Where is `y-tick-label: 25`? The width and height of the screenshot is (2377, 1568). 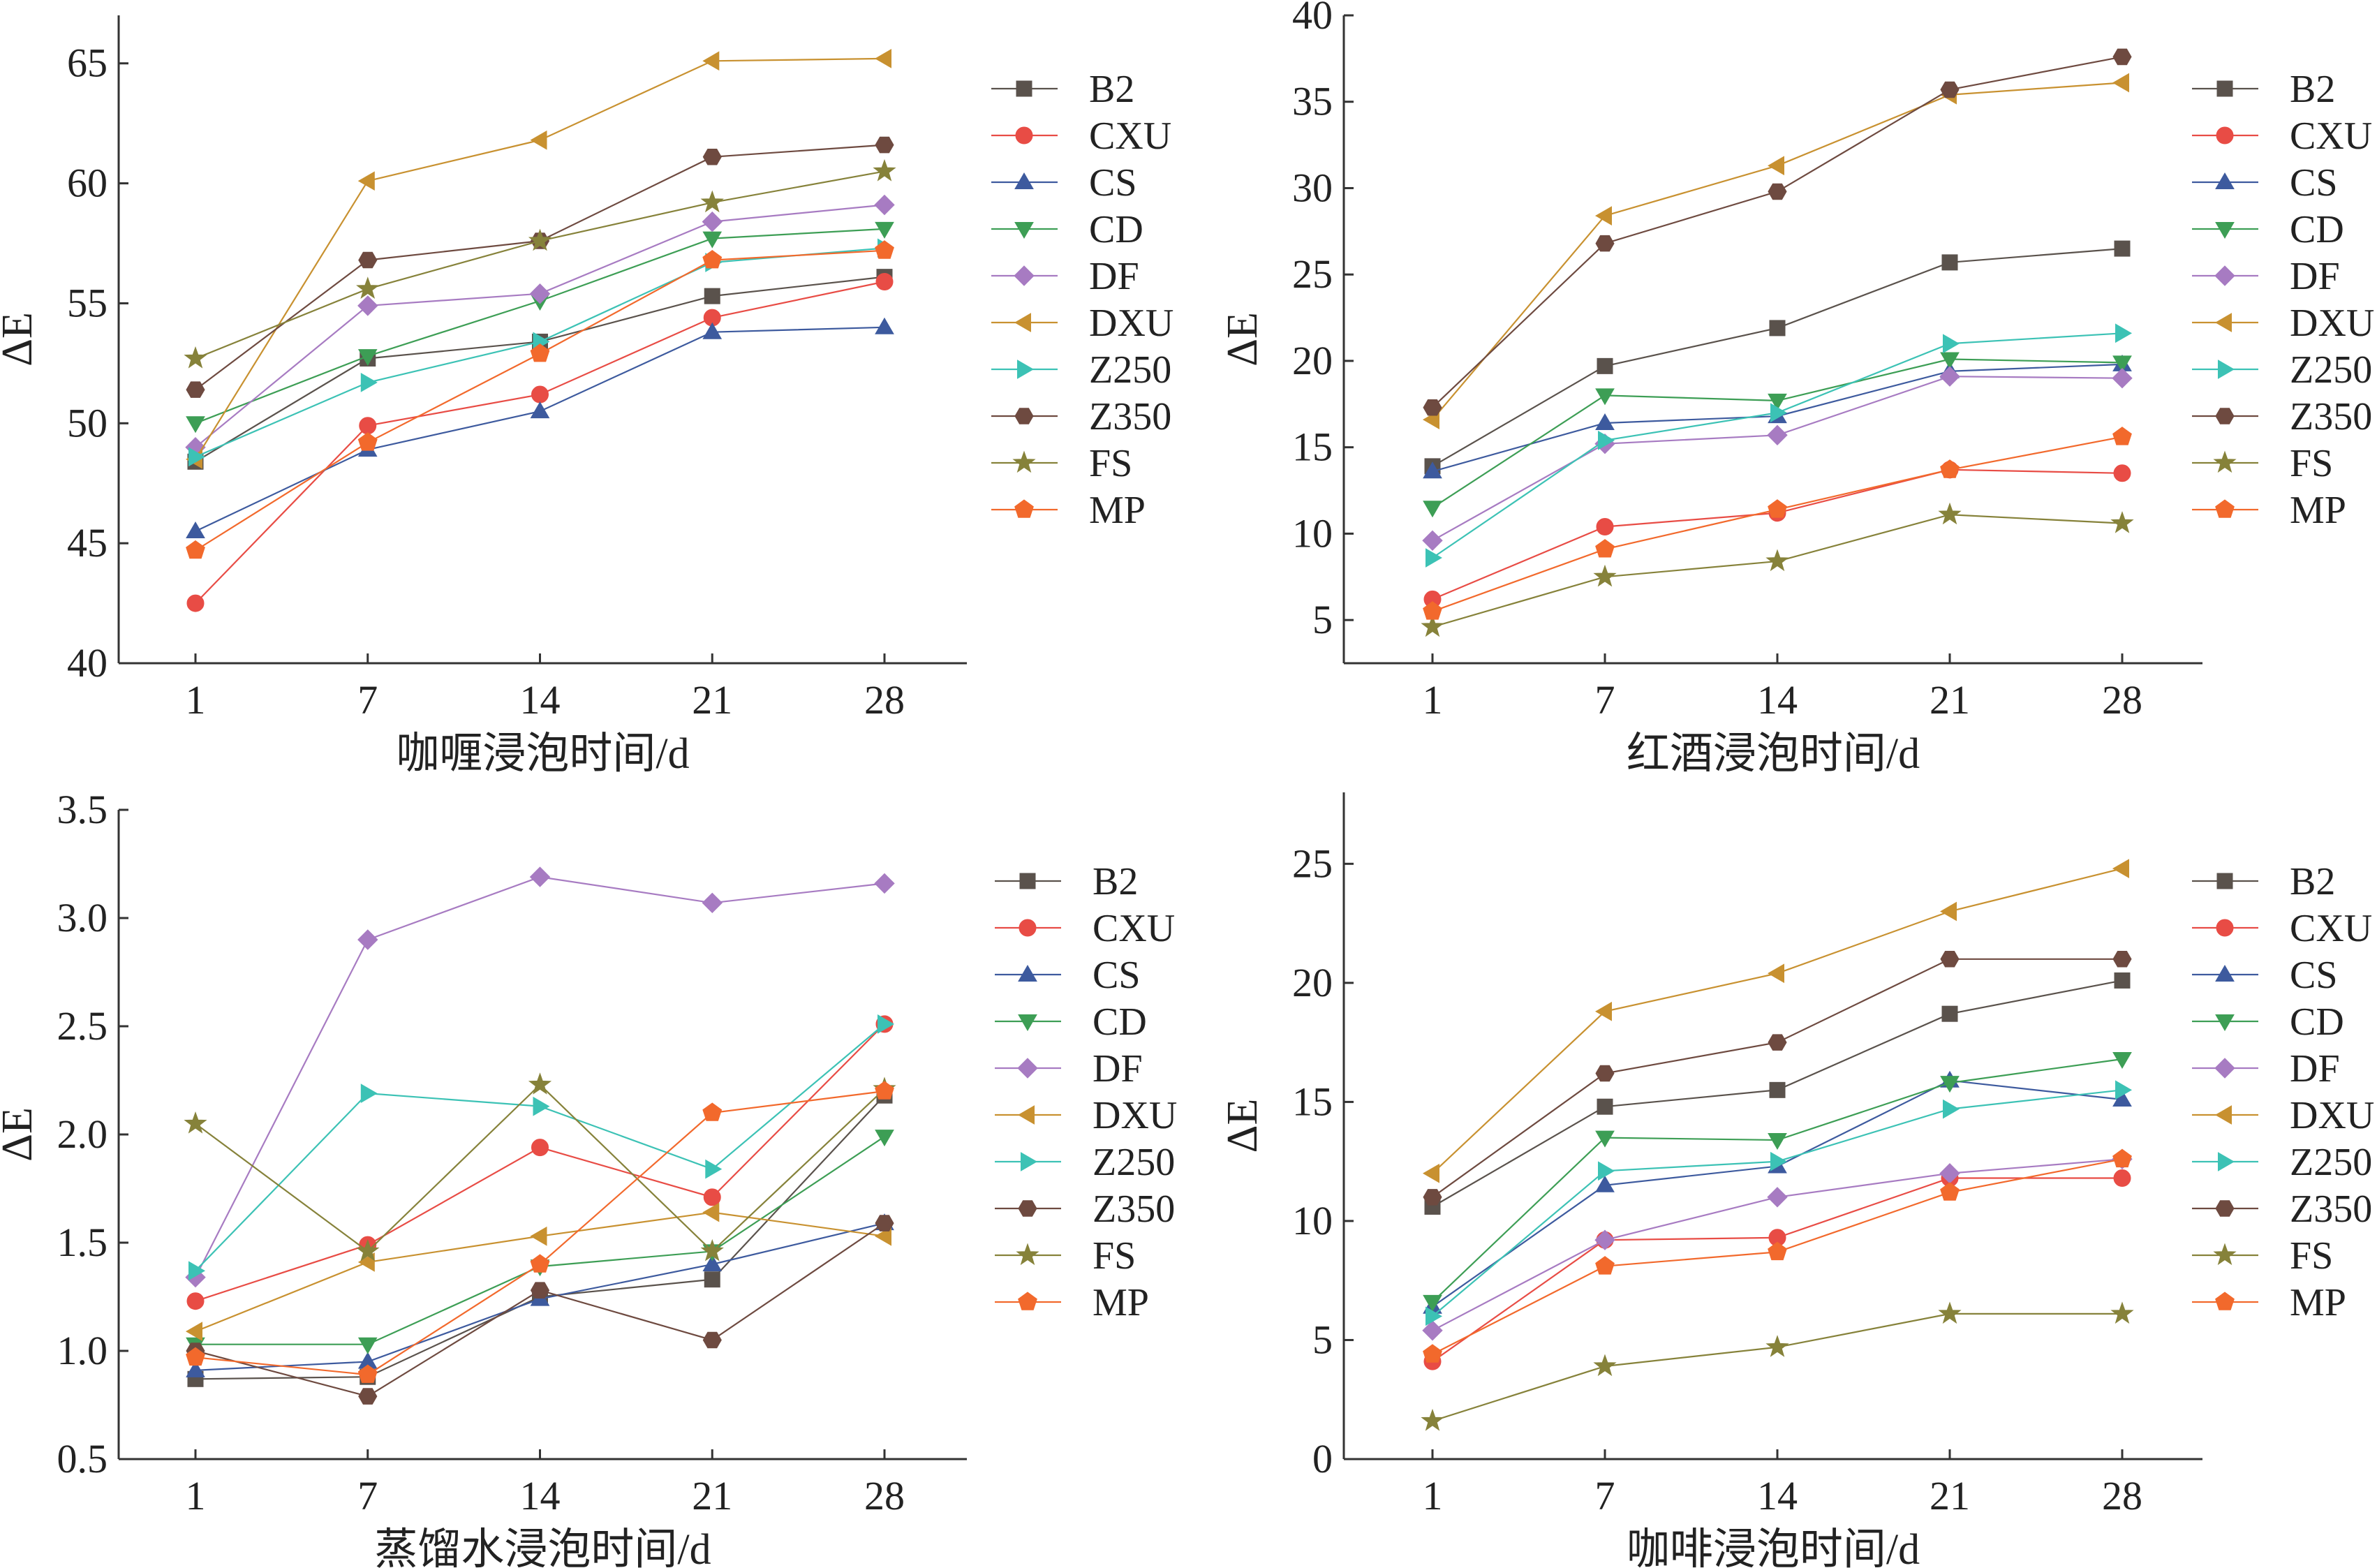 y-tick-label: 25 is located at coordinates (1312, 274).